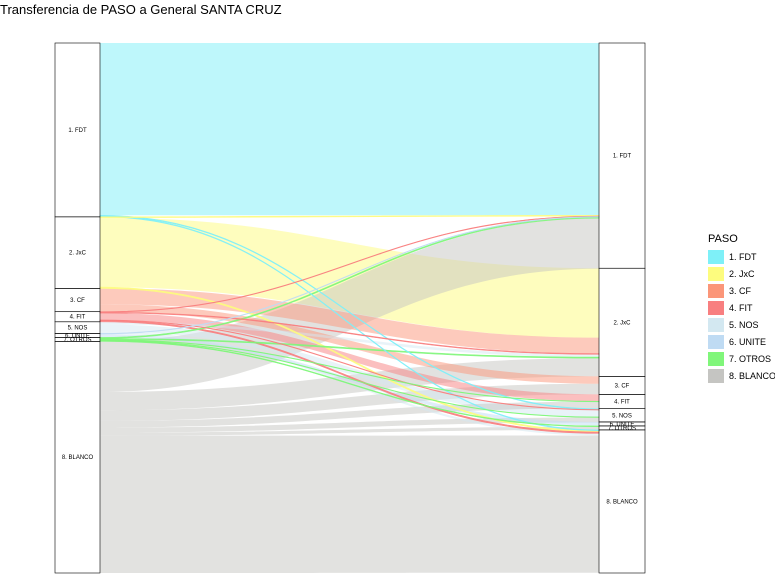 The image size is (775, 586). Describe the element at coordinates (723, 239) in the screenshot. I see `legend-title: PASO` at that location.